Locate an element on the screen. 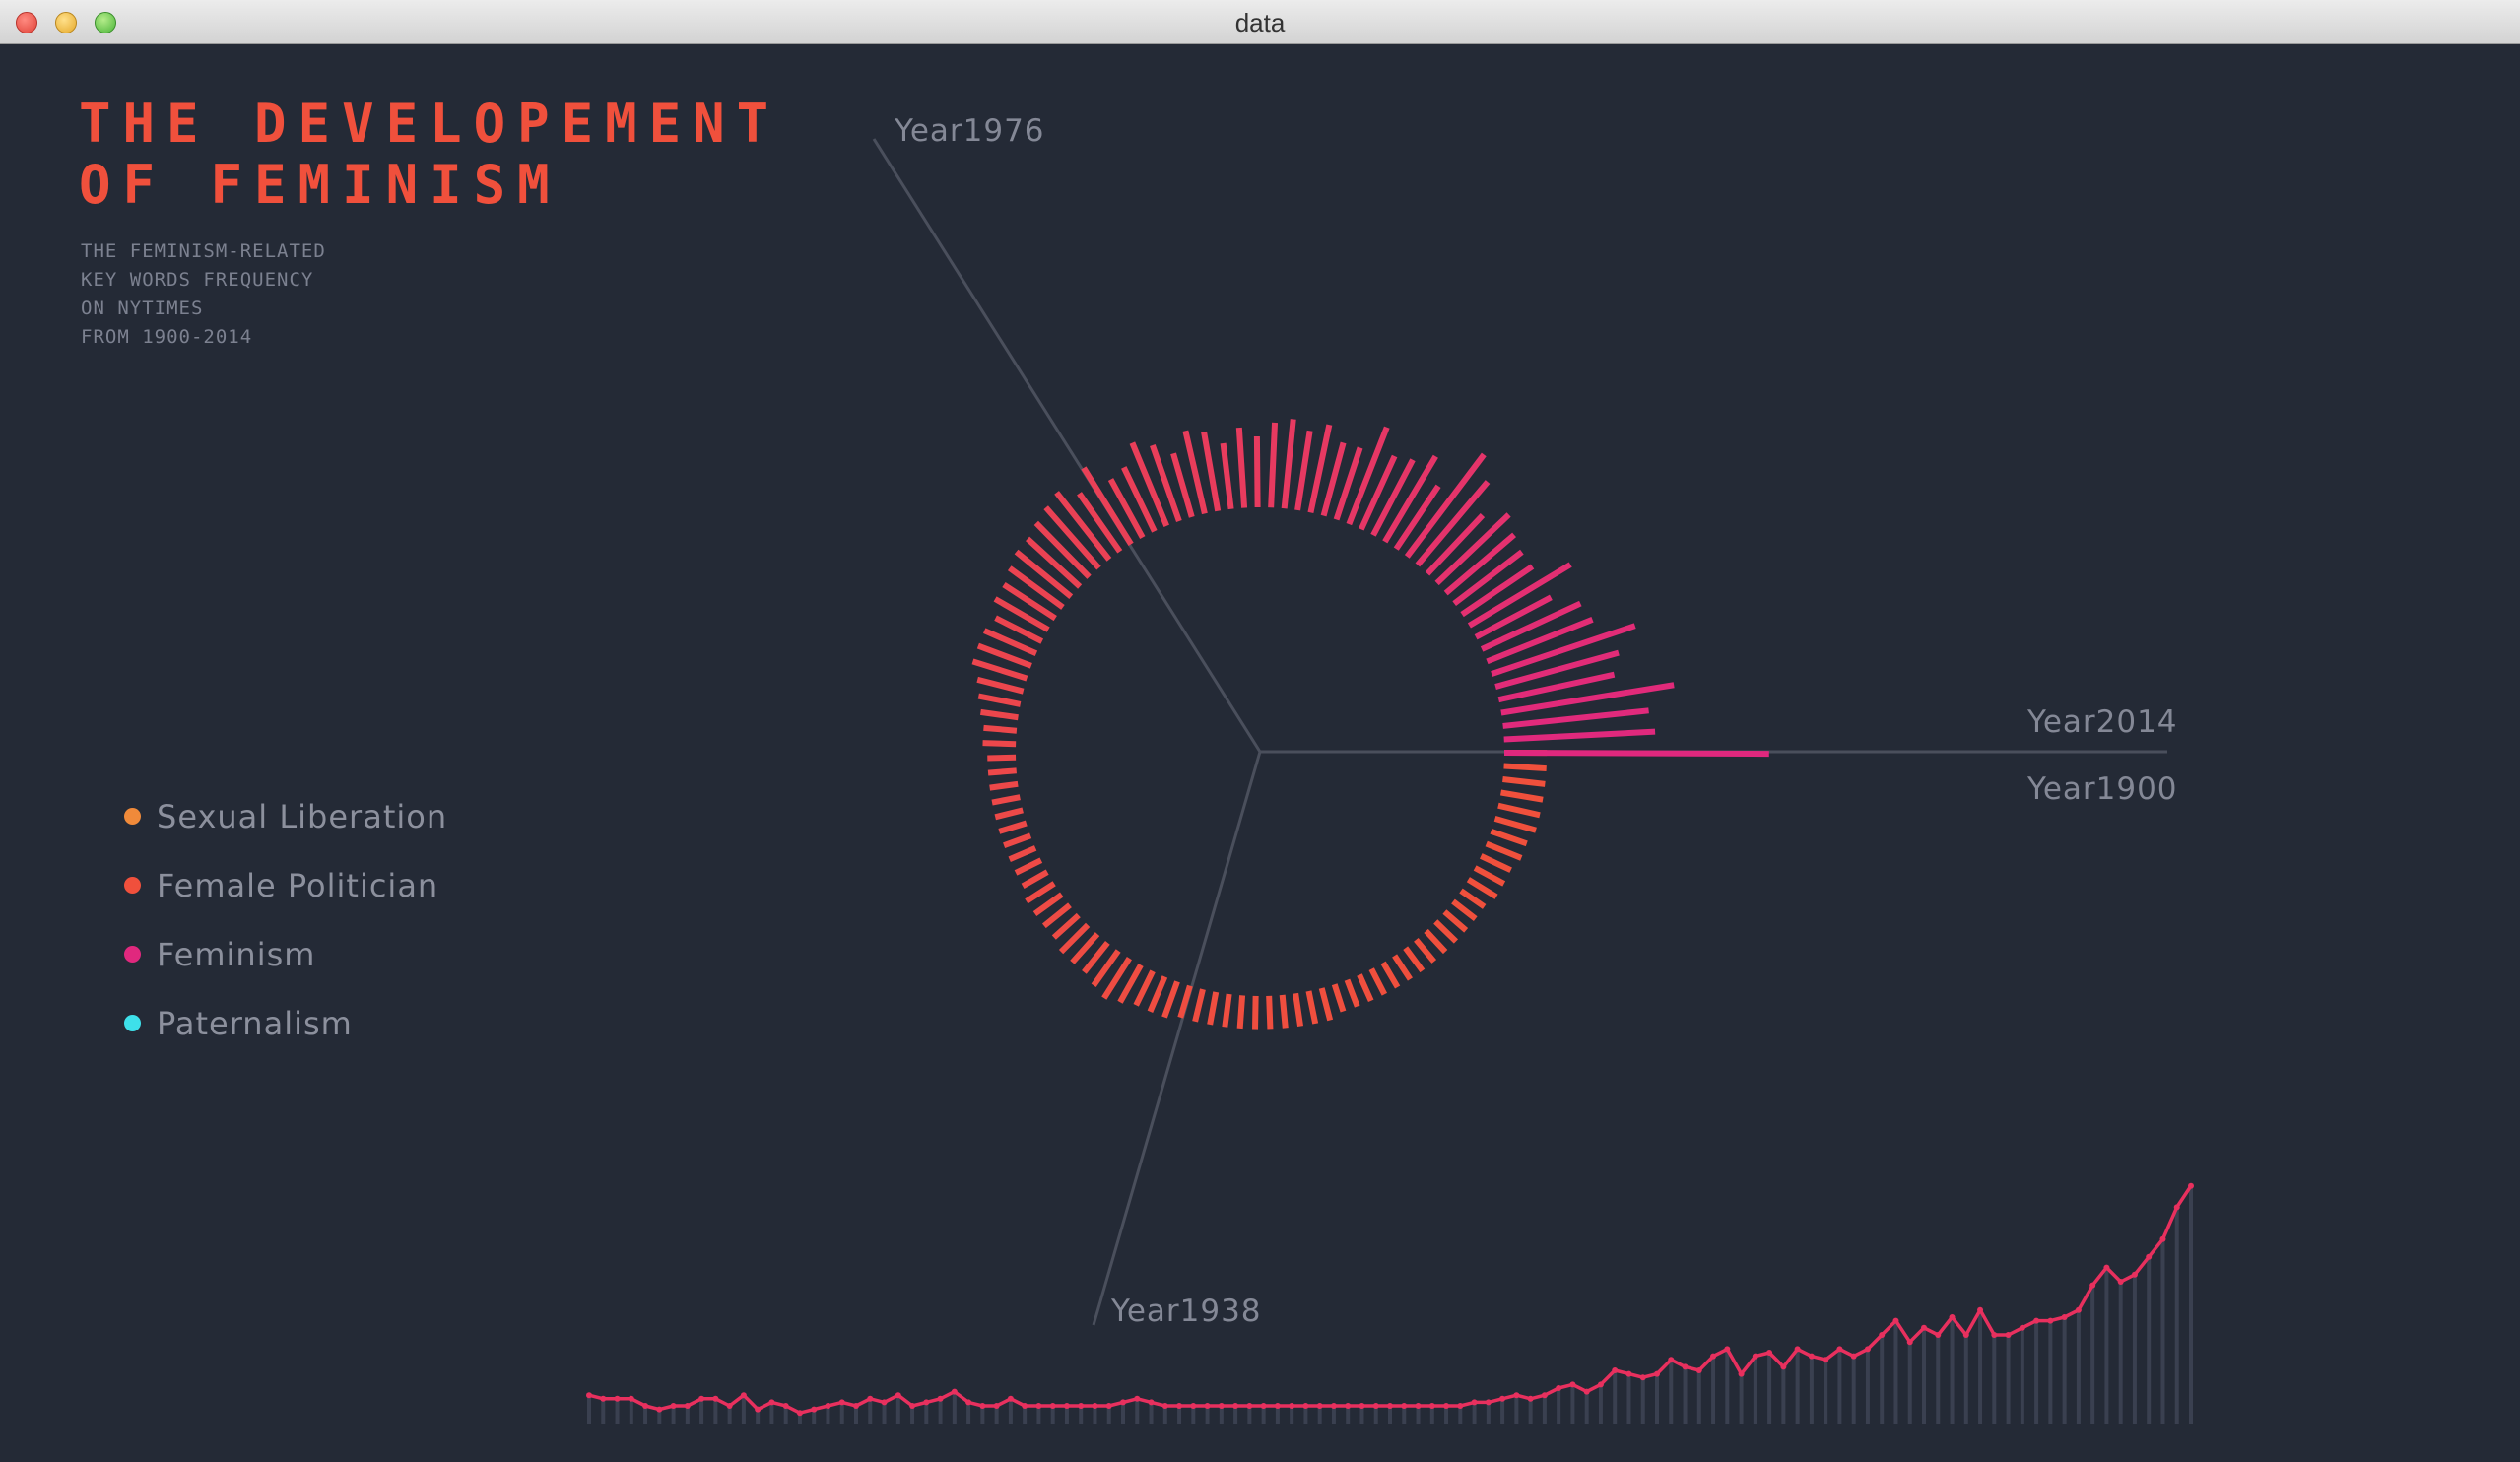  axis-line-1976 is located at coordinates (1067, 445).